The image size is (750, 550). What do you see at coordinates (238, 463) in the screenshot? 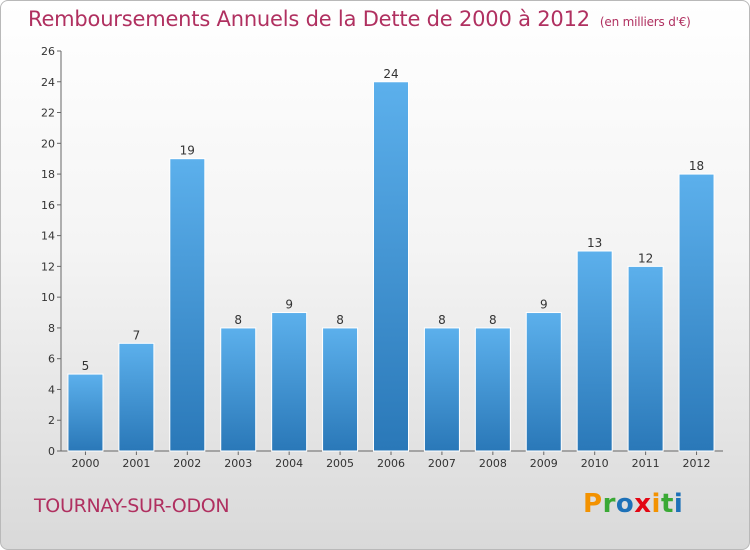
I see `x-tick-label: 2003` at bounding box center [238, 463].